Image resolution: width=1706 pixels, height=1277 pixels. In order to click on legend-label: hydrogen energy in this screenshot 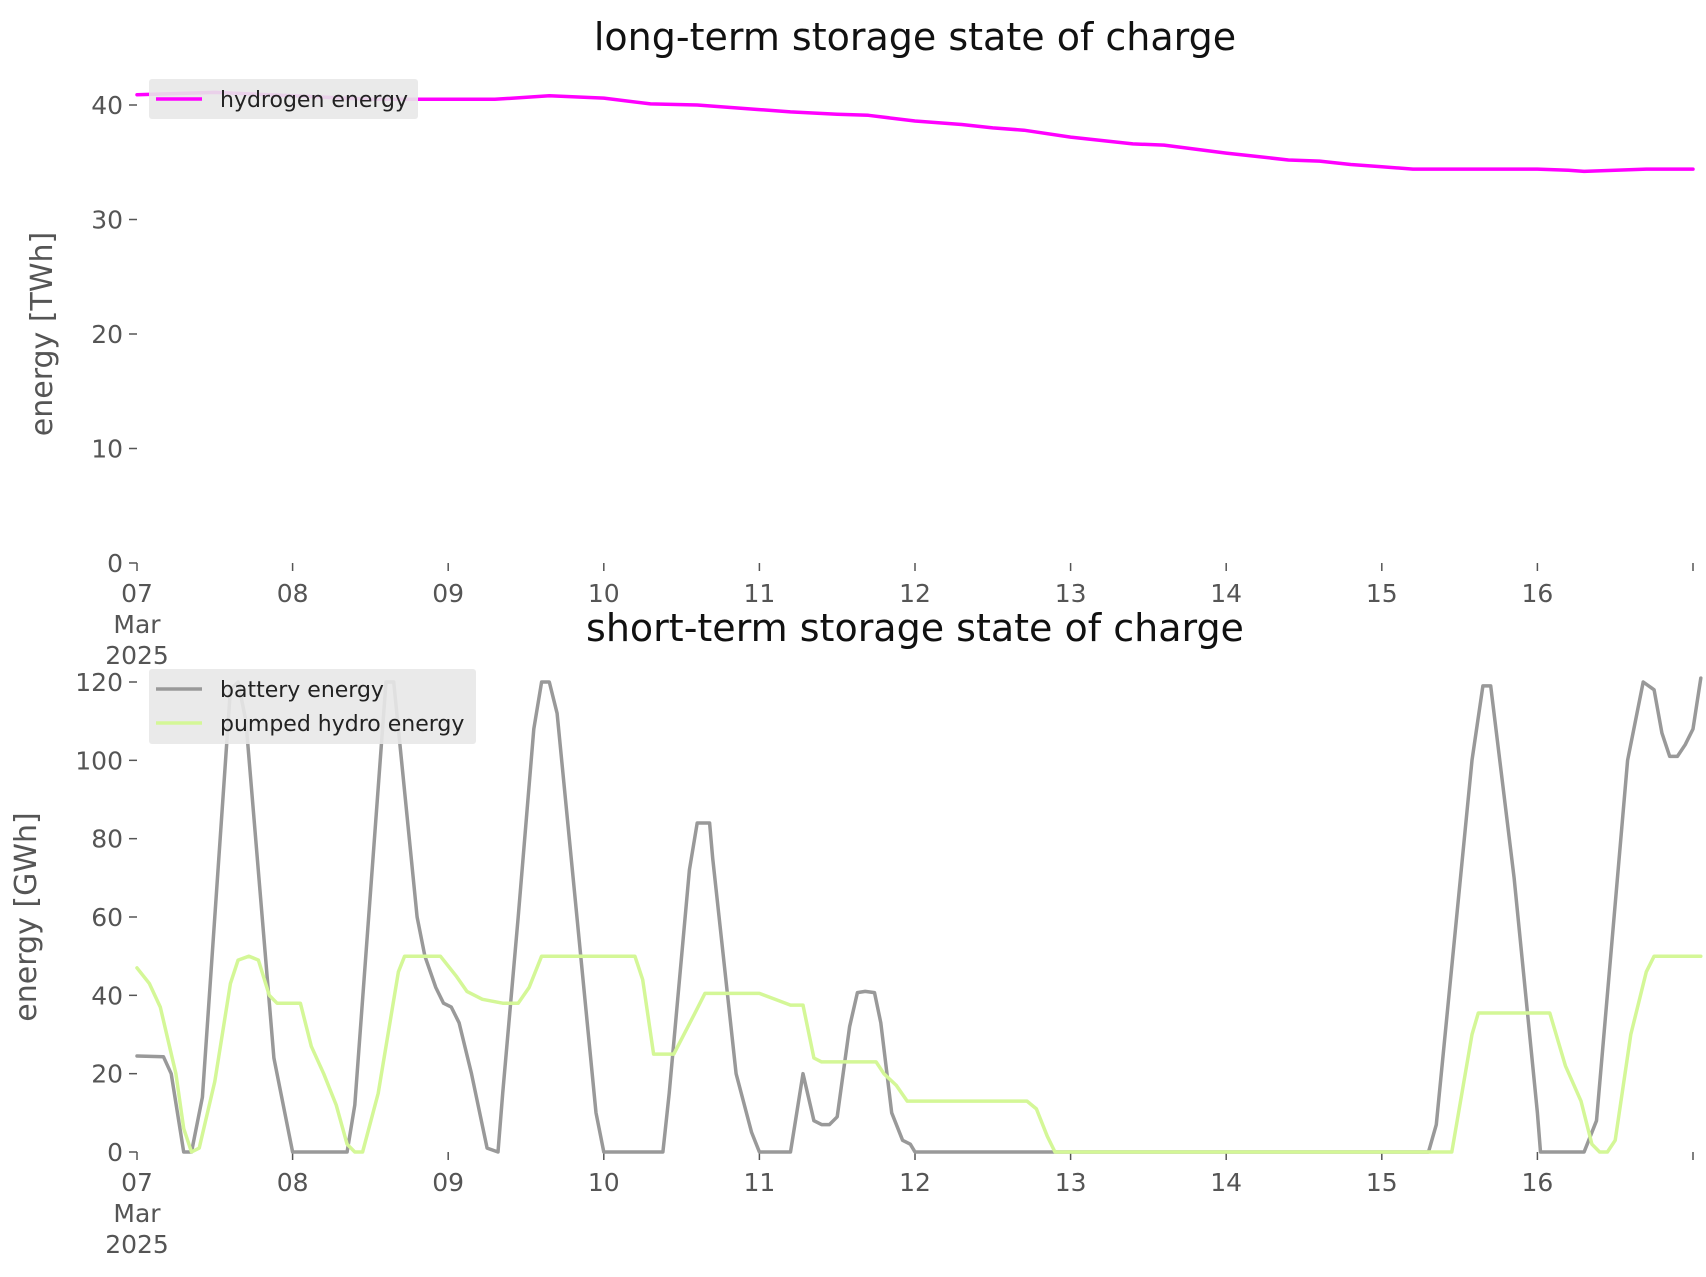, I will do `click(314, 100)`.